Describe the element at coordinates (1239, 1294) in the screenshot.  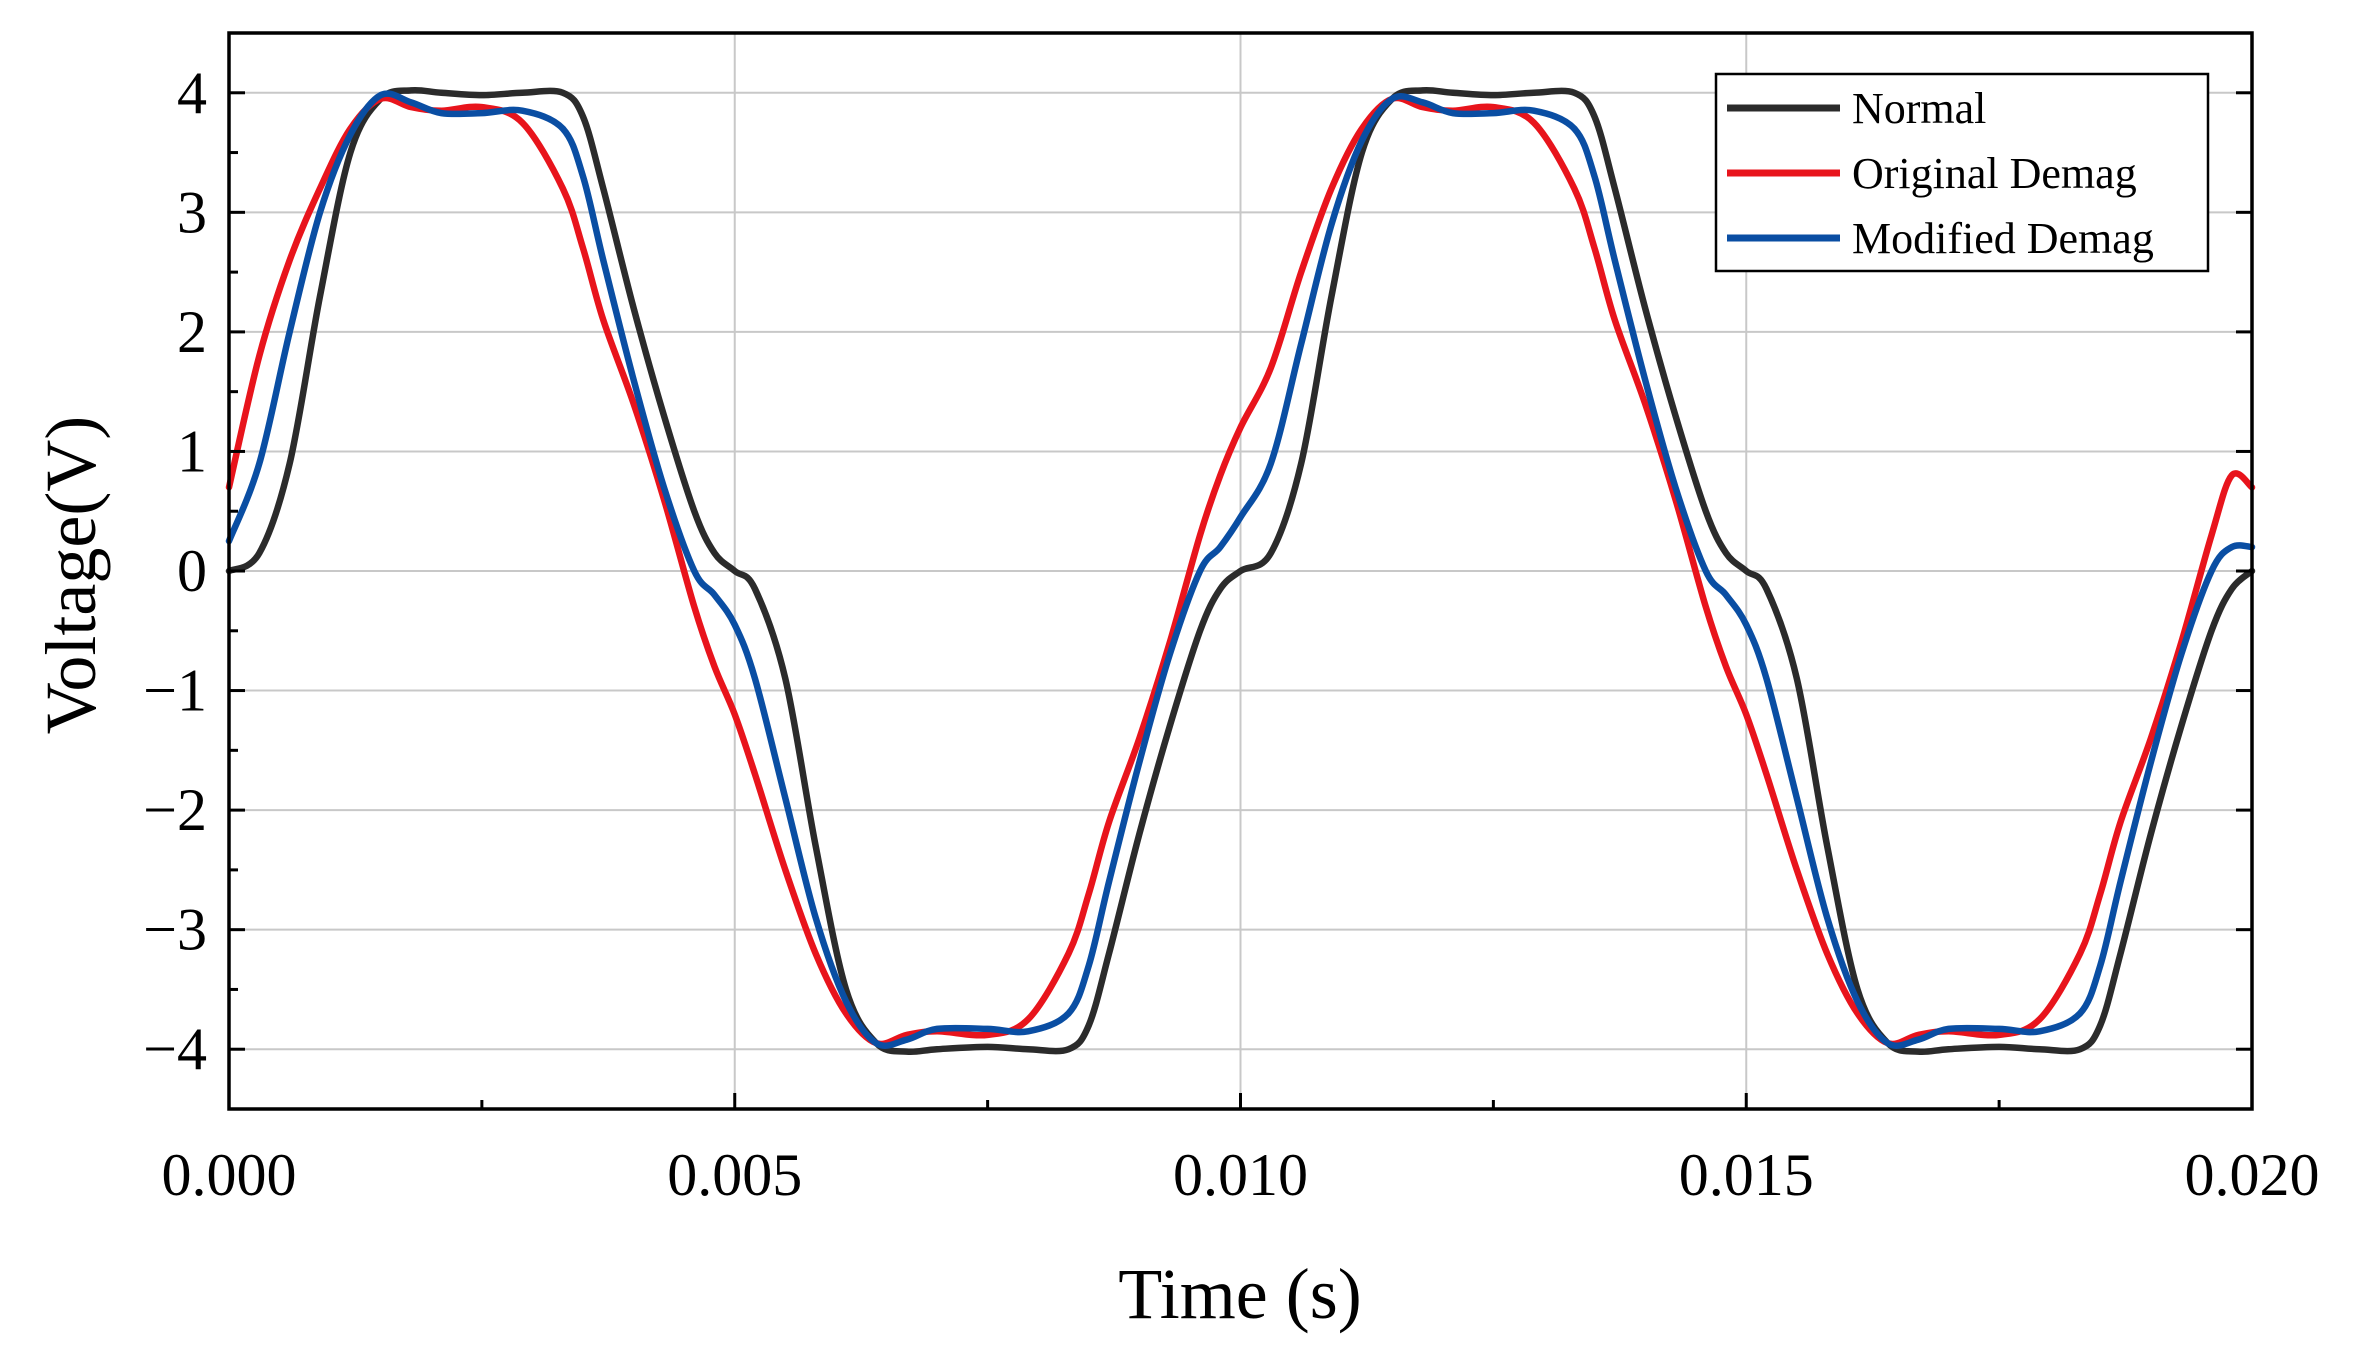
I see `x-axis-title: Time (s)` at that location.